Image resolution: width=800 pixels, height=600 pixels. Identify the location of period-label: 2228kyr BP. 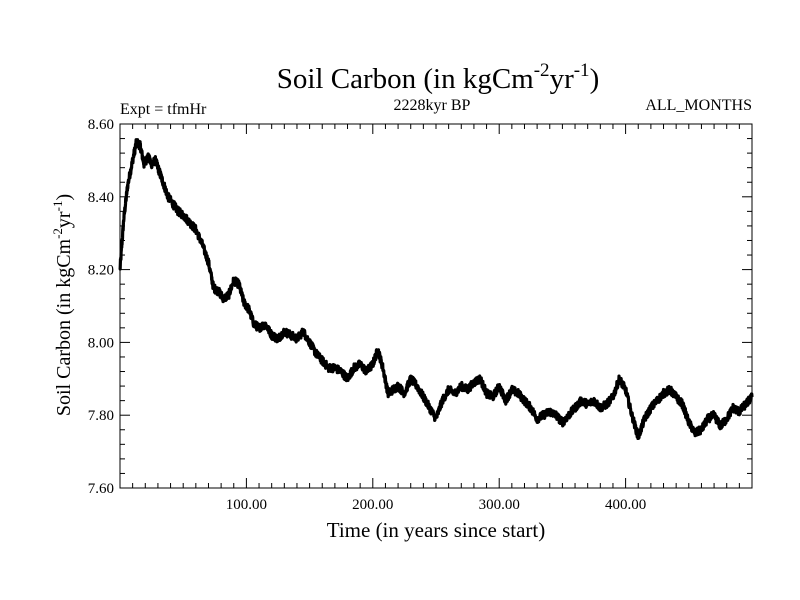
(432, 105).